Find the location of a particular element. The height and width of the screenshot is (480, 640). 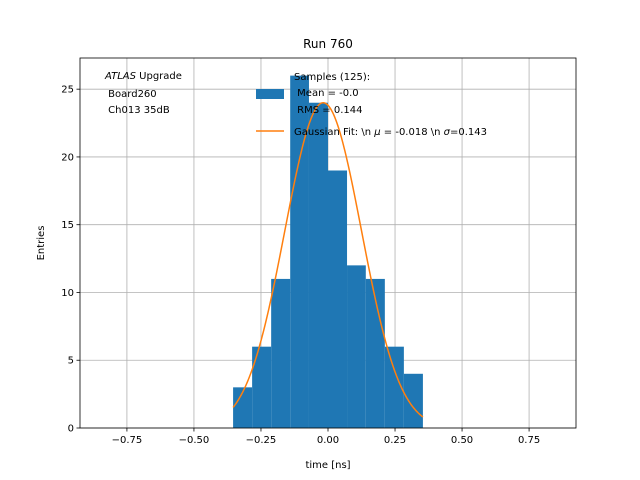

legend-histogram-line-3: RMS = 0.144 is located at coordinates (328, 110).